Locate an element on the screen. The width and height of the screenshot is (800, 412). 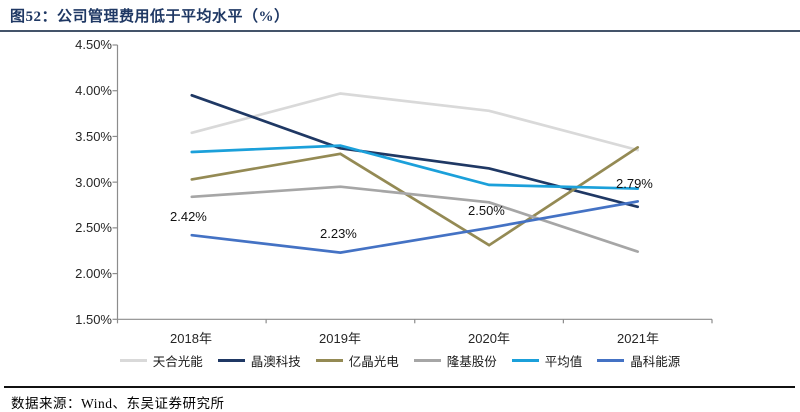
legend-label: 平均值 is located at coordinates (563, 361).